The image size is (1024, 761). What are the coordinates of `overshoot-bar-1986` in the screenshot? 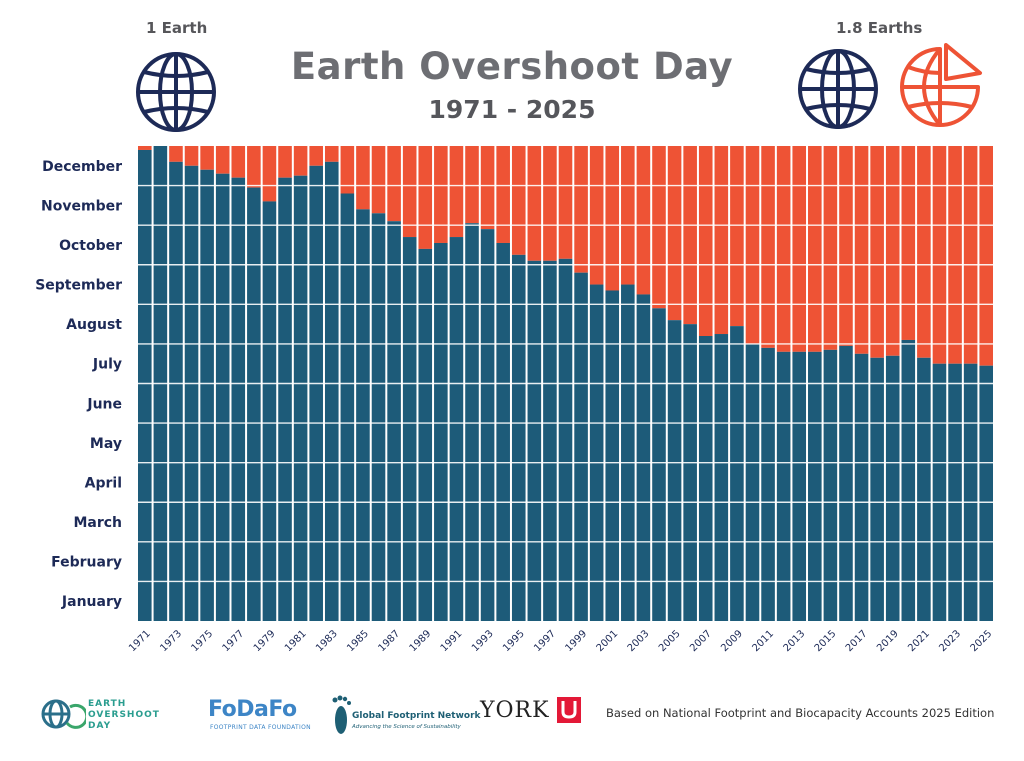 It's located at (378, 180).